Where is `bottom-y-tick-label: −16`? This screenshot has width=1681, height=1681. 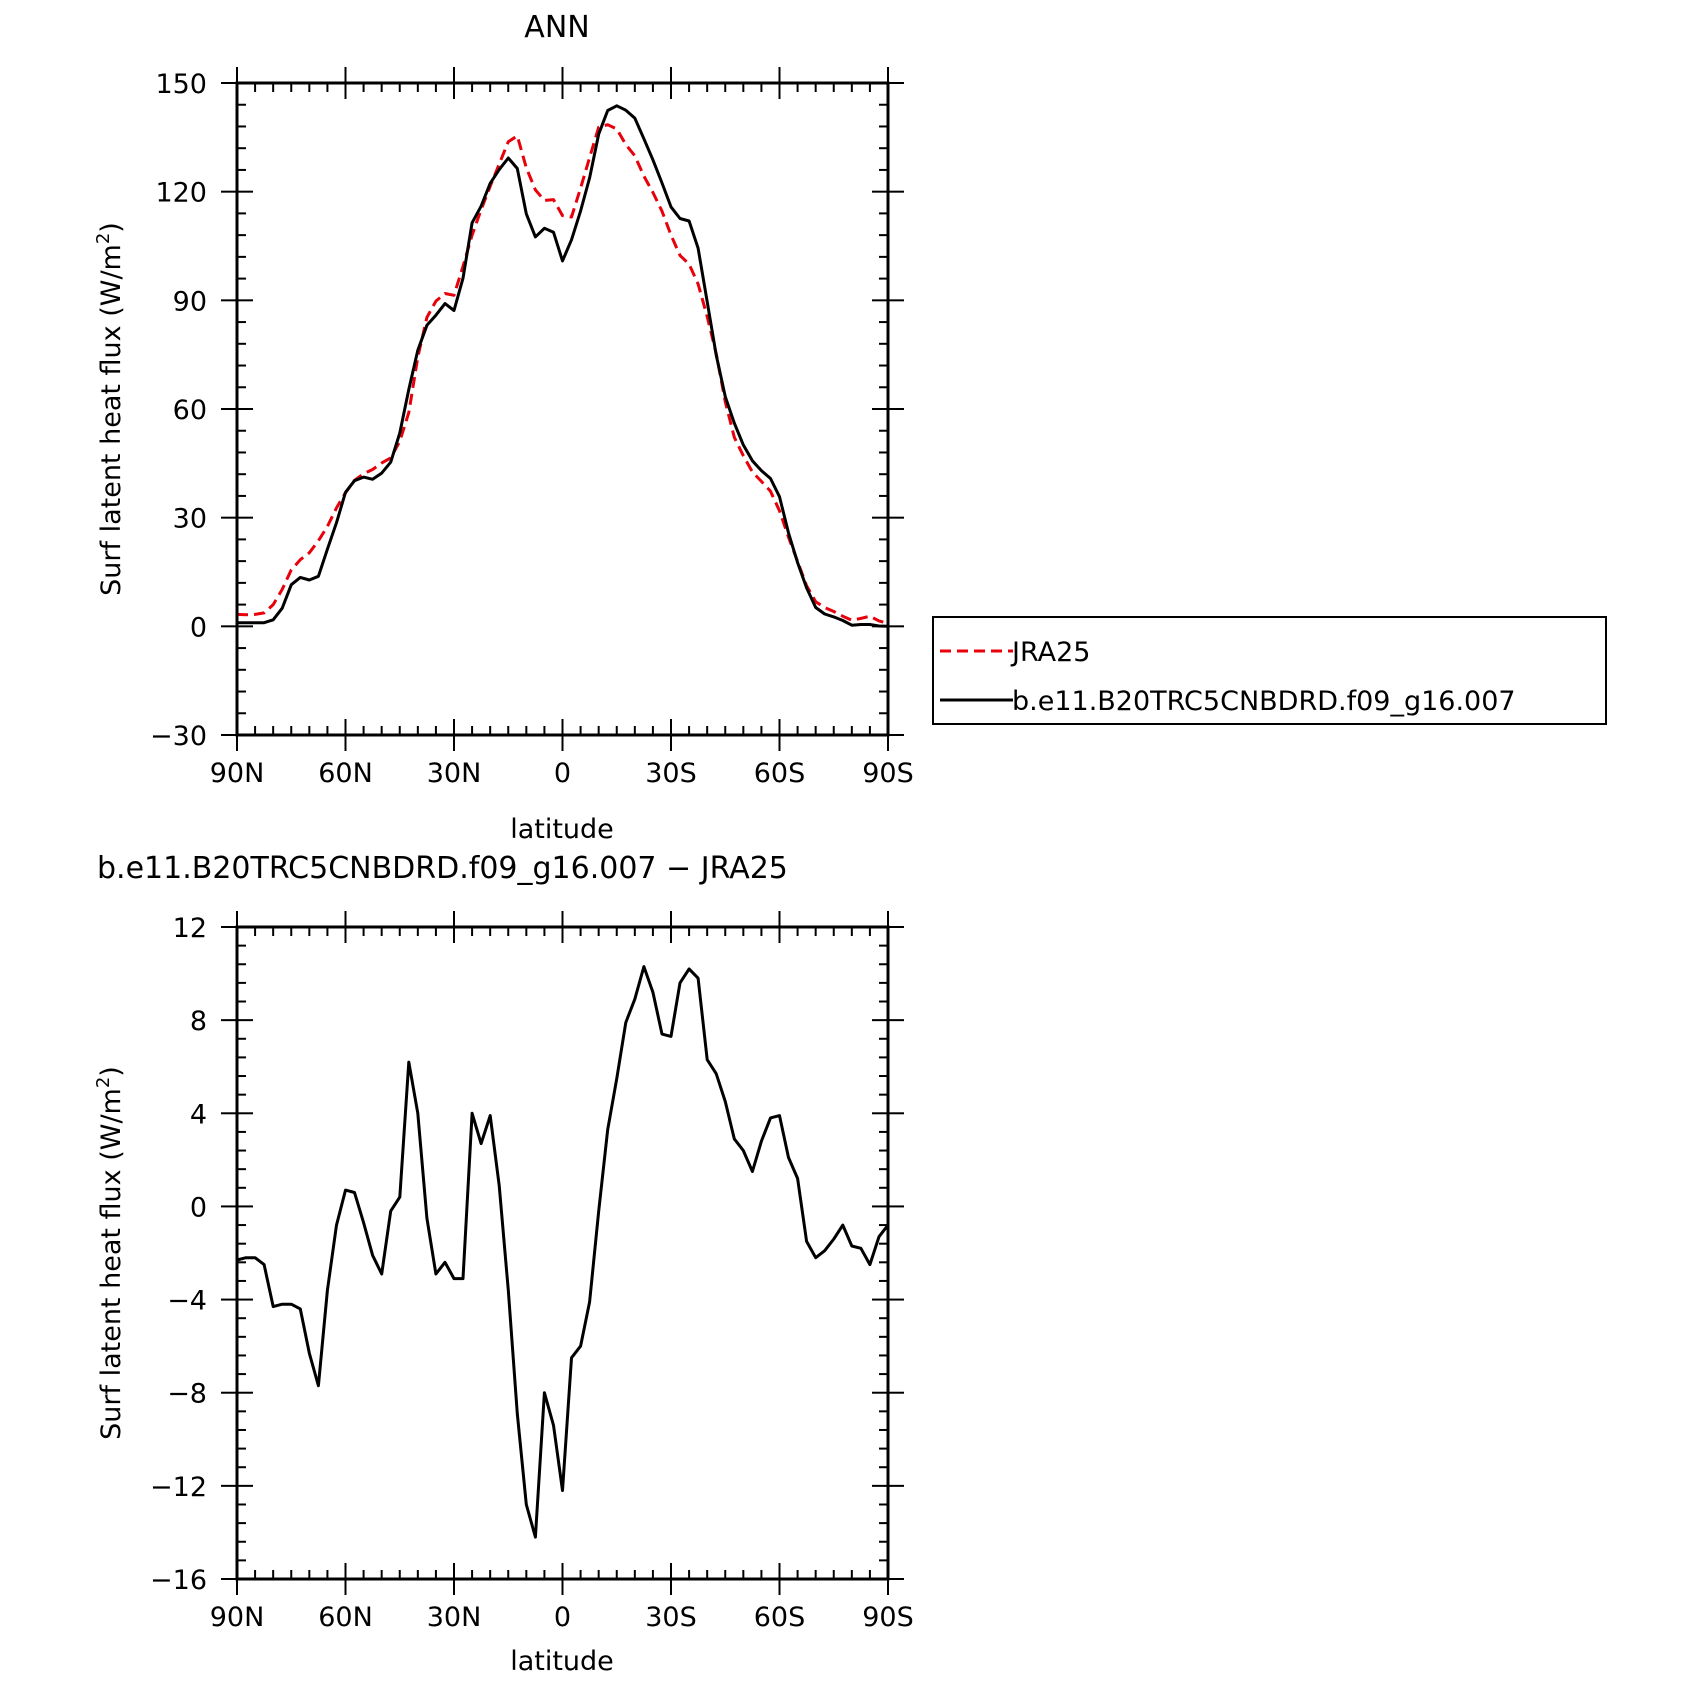
bottom-y-tick-label: −16 is located at coordinates (178, 1580).